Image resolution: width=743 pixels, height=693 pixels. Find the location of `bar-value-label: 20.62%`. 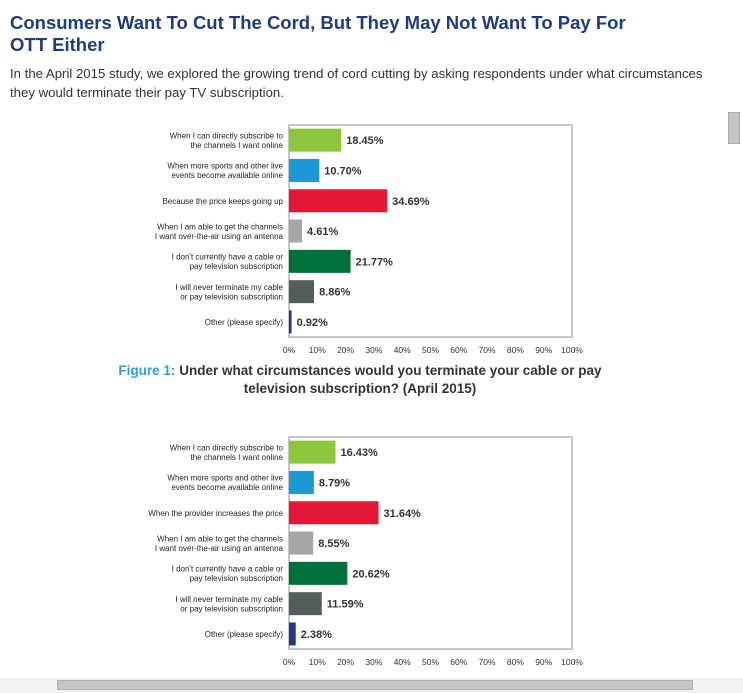

bar-value-label: 20.62% is located at coordinates (371, 574).